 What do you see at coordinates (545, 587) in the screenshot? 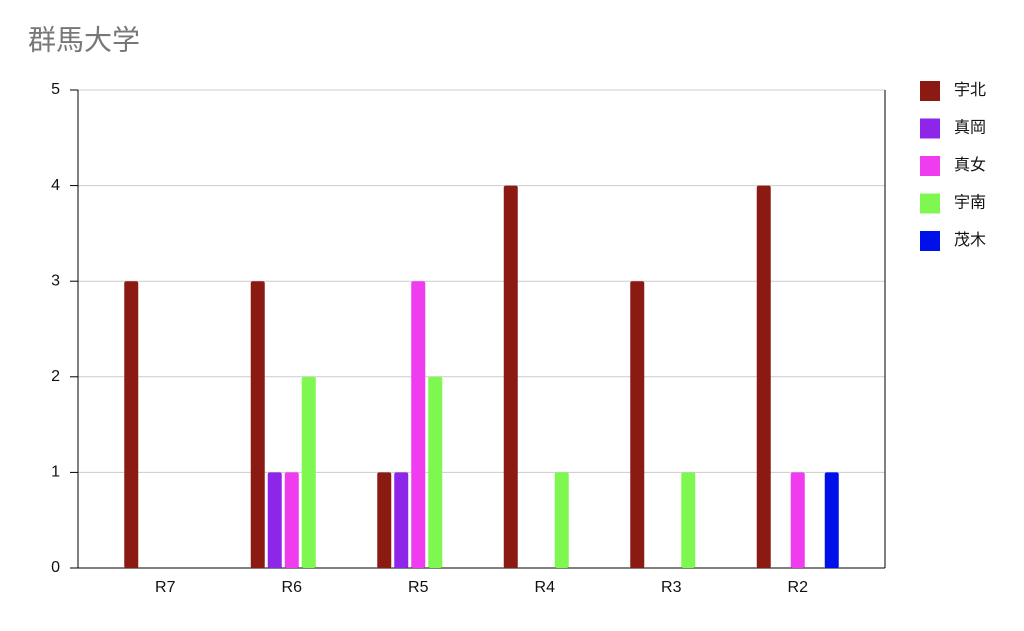
I see `x-tick-label: R4` at bounding box center [545, 587].